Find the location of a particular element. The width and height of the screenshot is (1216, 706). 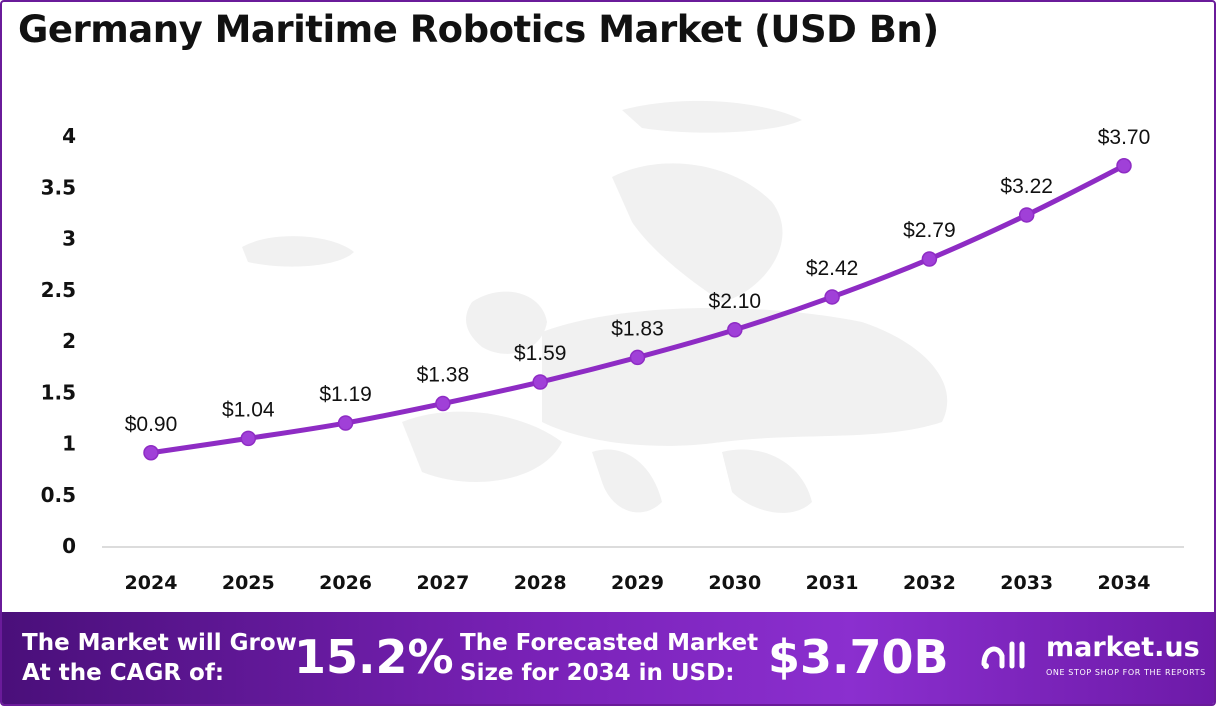

cagr-label-line2: At the CAGR of: is located at coordinates (123, 673).